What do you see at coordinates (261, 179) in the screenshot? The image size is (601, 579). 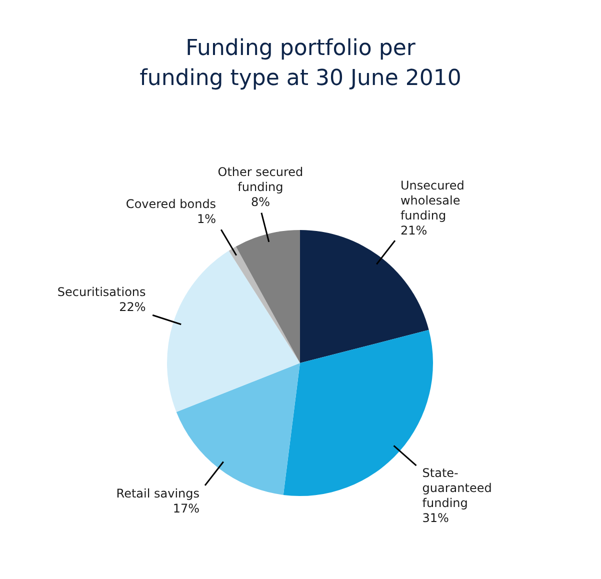 I see `slice-label: Other secured funding` at bounding box center [261, 179].